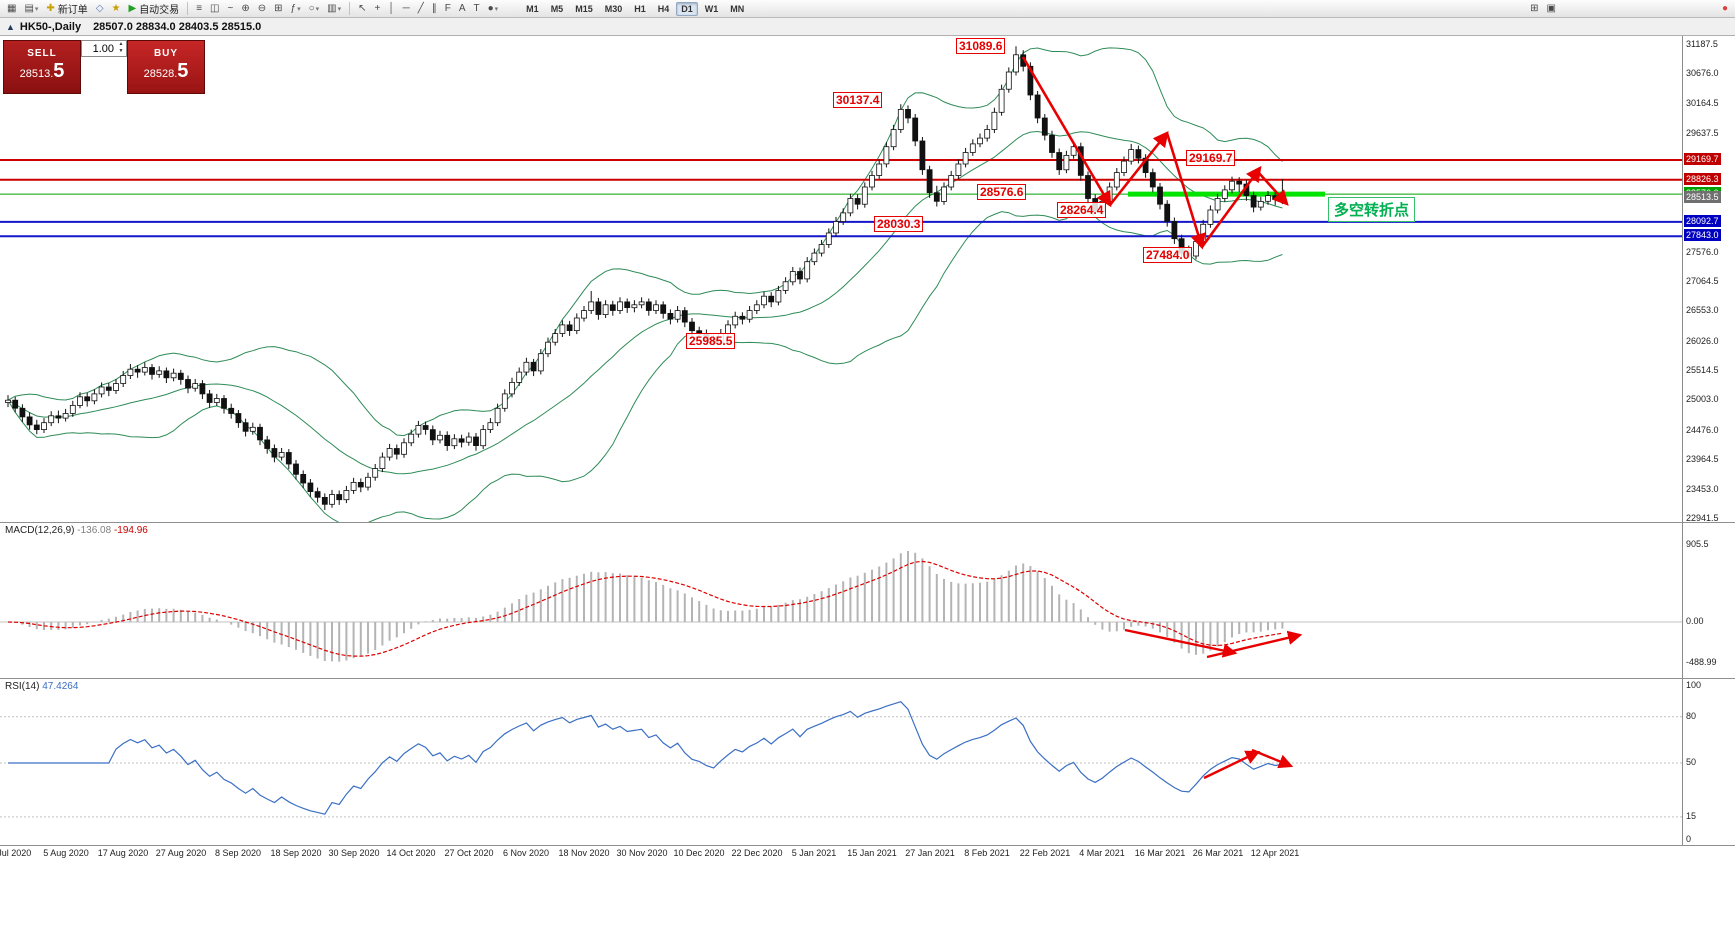 Image resolution: width=1735 pixels, height=942 pixels. Describe the element at coordinates (214, 8) in the screenshot. I see `candlestick-chart-type-button: ◫` at that location.